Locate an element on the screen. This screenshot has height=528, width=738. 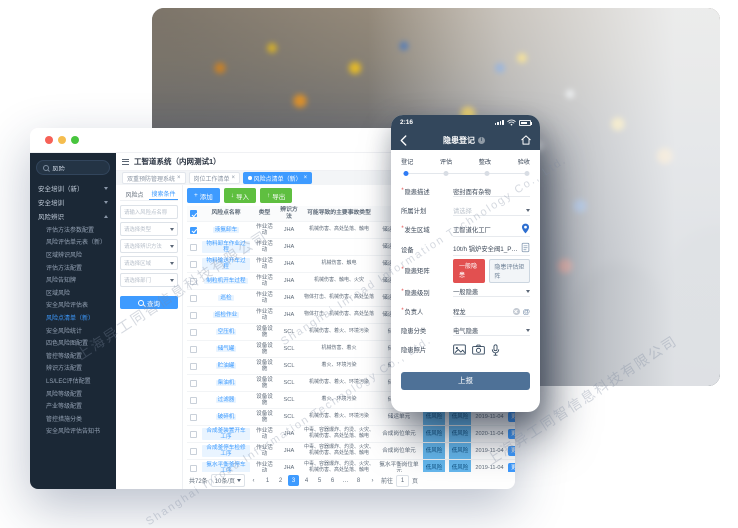
back-arrow-icon is located at coordinates (403, 140).